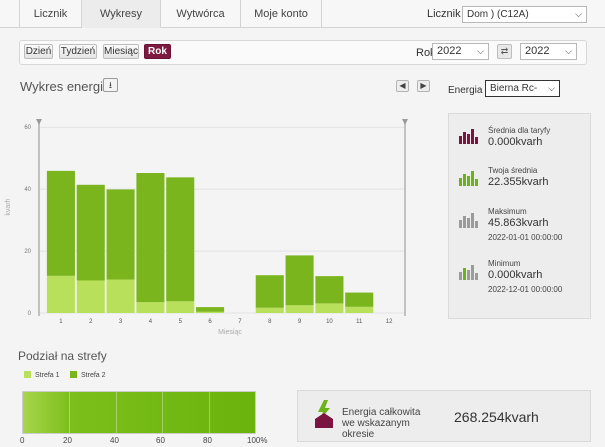 Image resolution: width=605 pixels, height=447 pixels. What do you see at coordinates (359, 322) in the screenshot?
I see `x-tick-label: 11` at bounding box center [359, 322].